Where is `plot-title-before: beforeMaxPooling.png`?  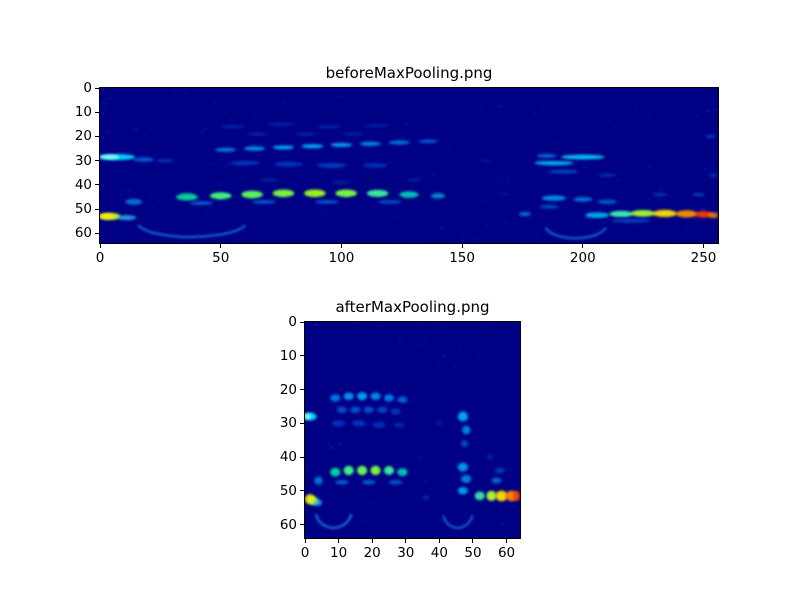
plot-title-before: beforeMaxPooling.png is located at coordinates (409, 73).